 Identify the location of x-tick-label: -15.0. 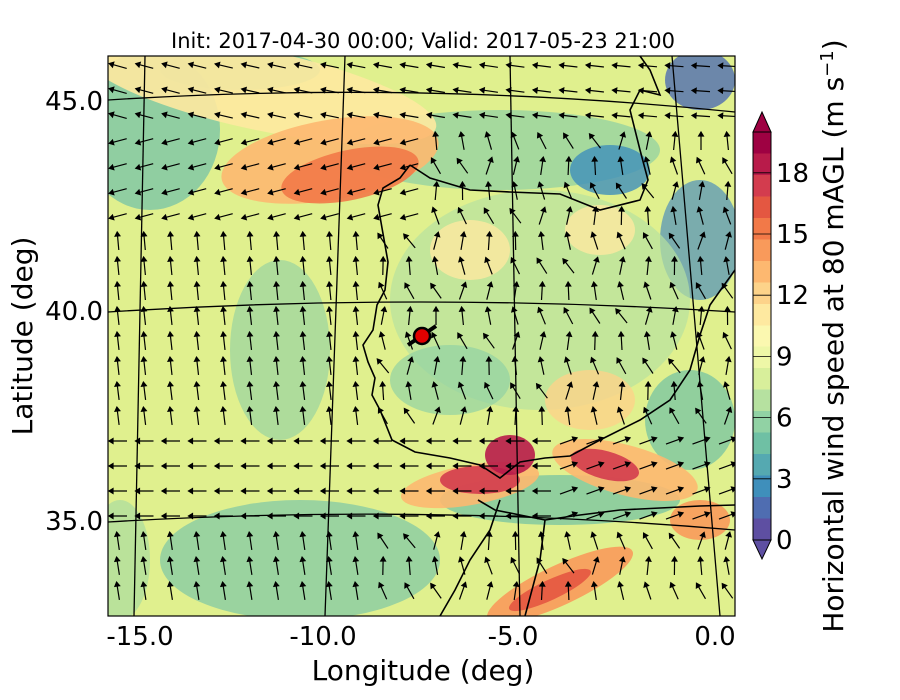
(139, 637).